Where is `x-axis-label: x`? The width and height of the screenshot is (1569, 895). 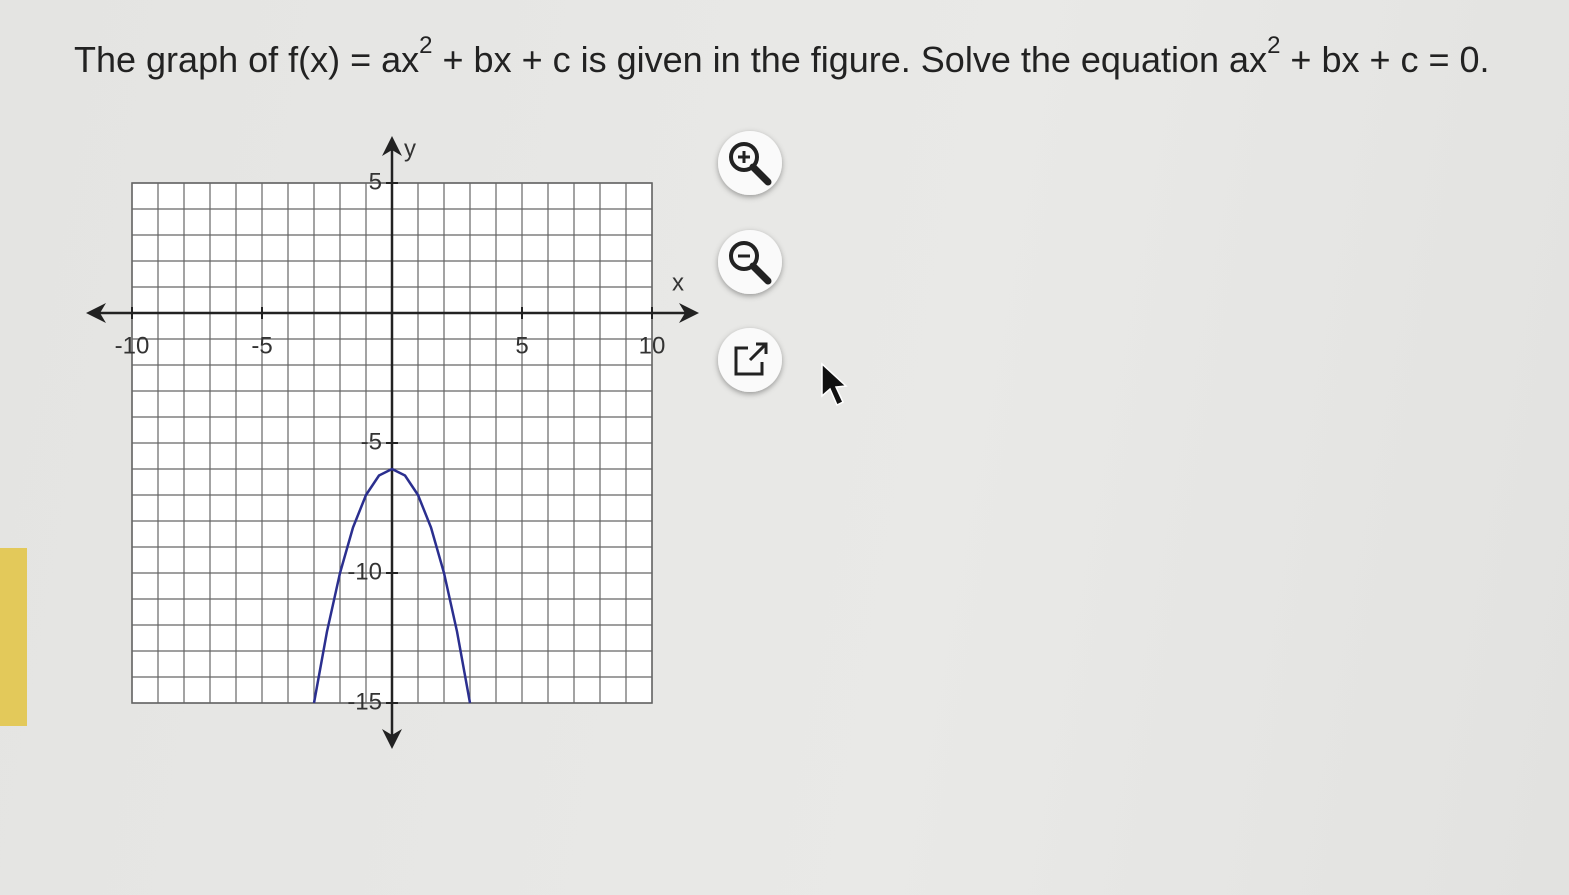
x-axis-label: x is located at coordinates (678, 282).